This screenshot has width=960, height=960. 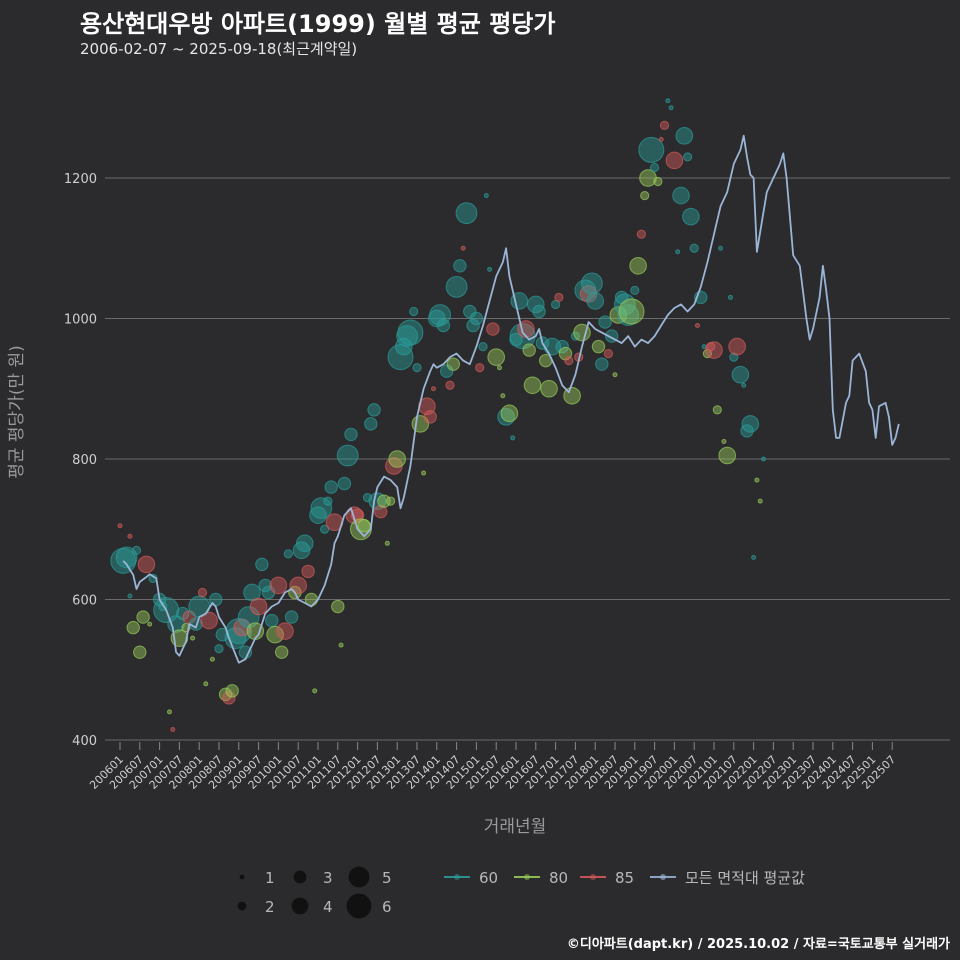 I want to click on legend: 1 2 3 4 5 6 60 80 85 모든 면적대 평균값, so click(x=521, y=892).